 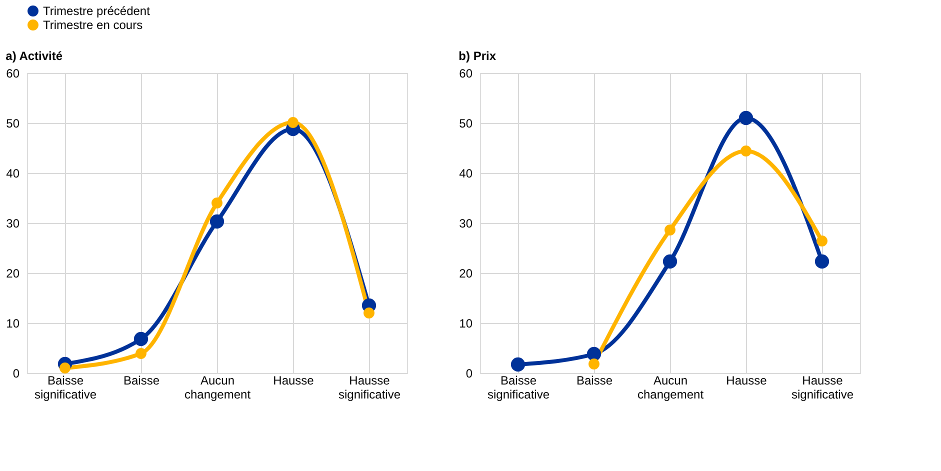 I want to click on chart-title: b) Prix, so click(x=477, y=56).